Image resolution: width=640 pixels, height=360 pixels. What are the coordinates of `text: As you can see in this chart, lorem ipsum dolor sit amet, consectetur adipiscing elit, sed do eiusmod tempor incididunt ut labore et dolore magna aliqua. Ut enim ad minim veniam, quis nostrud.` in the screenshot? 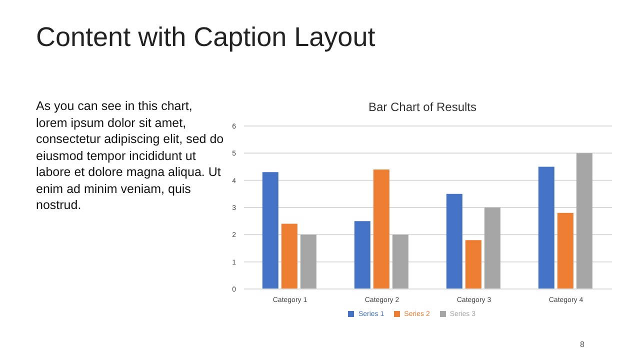 It's located at (130, 156).